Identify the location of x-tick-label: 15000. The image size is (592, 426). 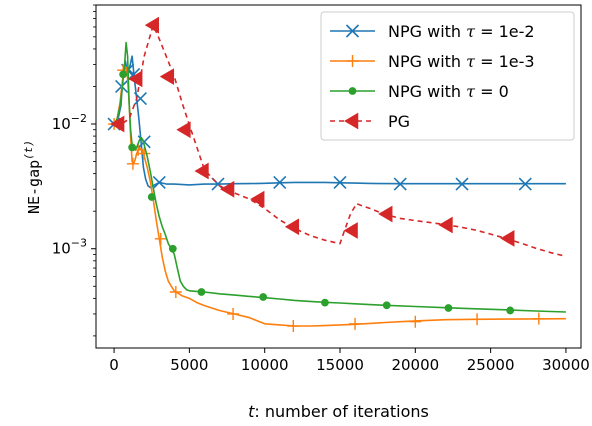
(340, 365).